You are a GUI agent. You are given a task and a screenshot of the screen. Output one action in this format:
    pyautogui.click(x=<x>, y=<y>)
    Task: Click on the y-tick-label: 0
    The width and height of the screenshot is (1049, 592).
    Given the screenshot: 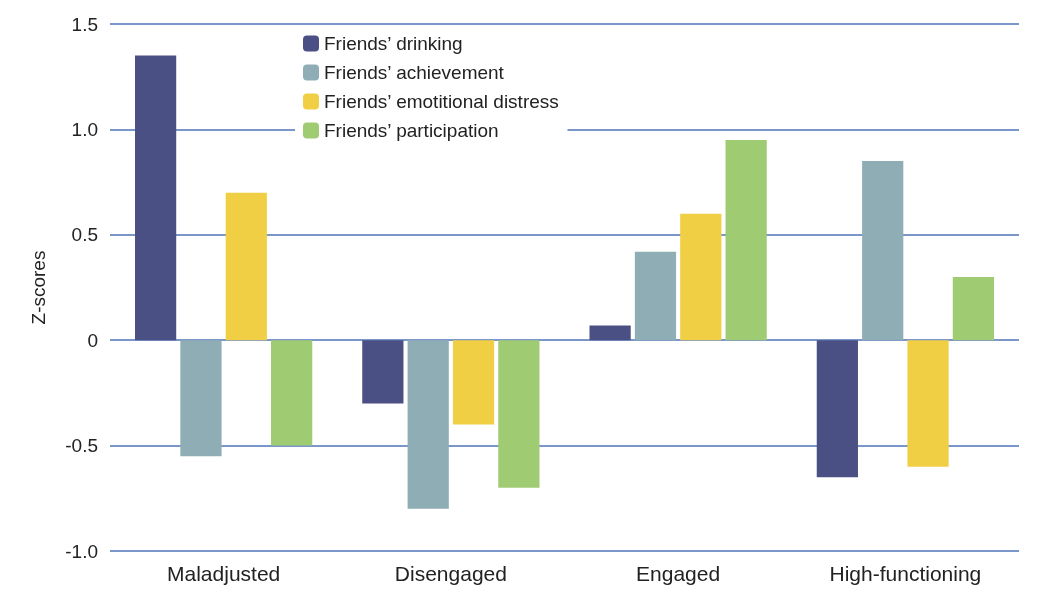 What is the action you would take?
    pyautogui.click(x=92, y=340)
    